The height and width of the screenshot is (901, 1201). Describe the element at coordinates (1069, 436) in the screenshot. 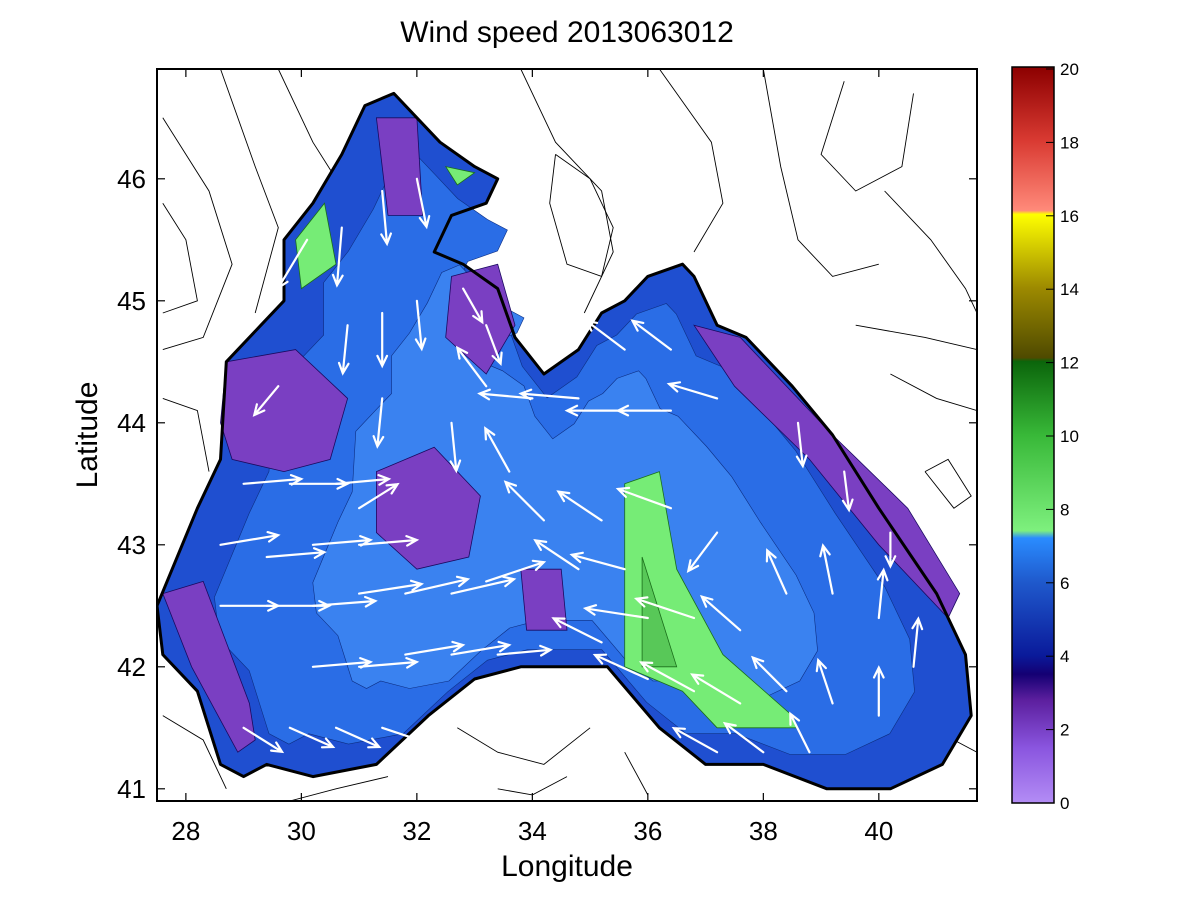

I see `colorbar-tick-label-10: 10` at that location.